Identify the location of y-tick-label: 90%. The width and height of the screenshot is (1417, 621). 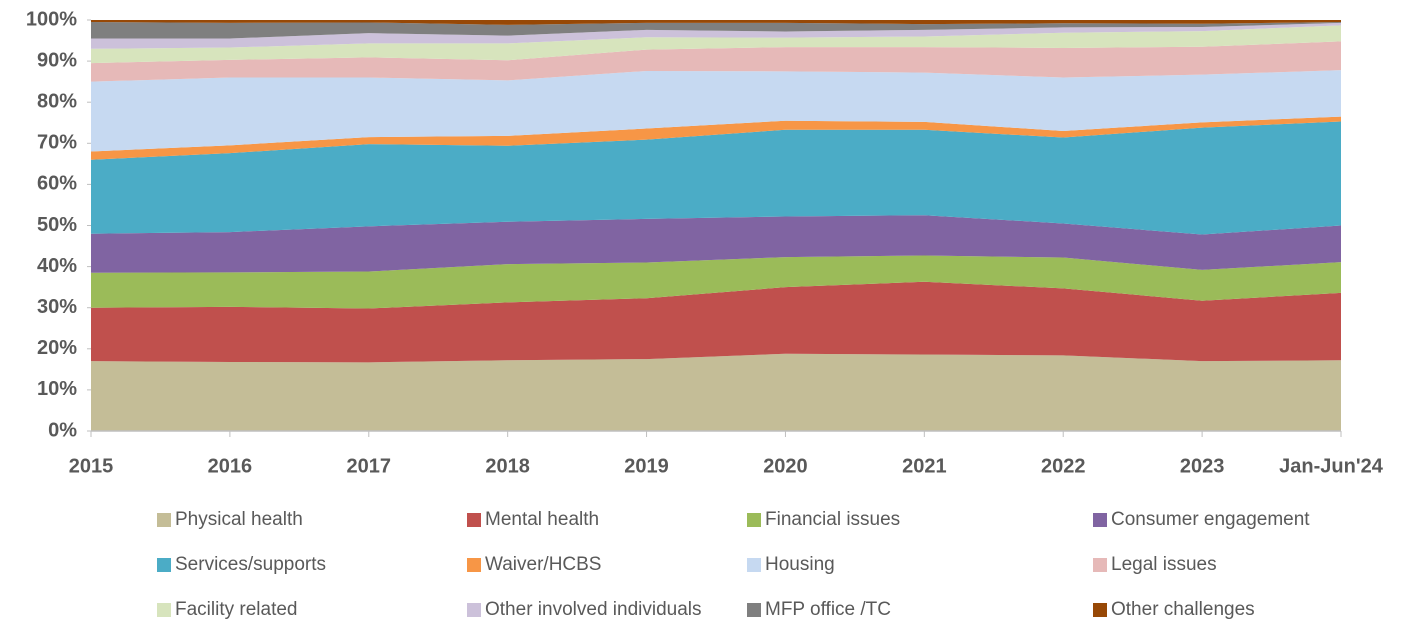
(57, 60).